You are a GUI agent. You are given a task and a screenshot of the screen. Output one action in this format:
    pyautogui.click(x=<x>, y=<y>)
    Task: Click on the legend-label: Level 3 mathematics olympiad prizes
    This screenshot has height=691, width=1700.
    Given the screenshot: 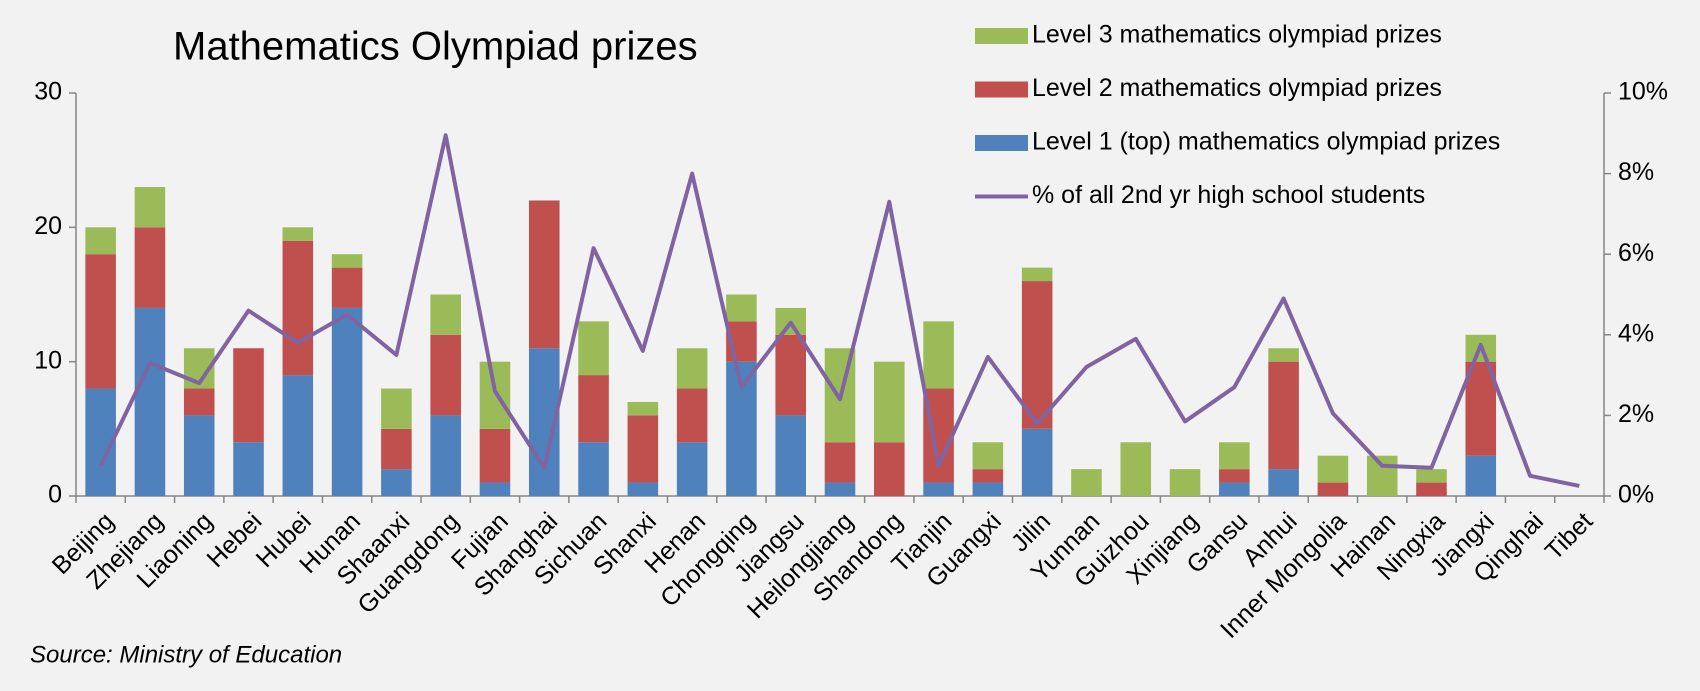 What is the action you would take?
    pyautogui.click(x=1237, y=35)
    